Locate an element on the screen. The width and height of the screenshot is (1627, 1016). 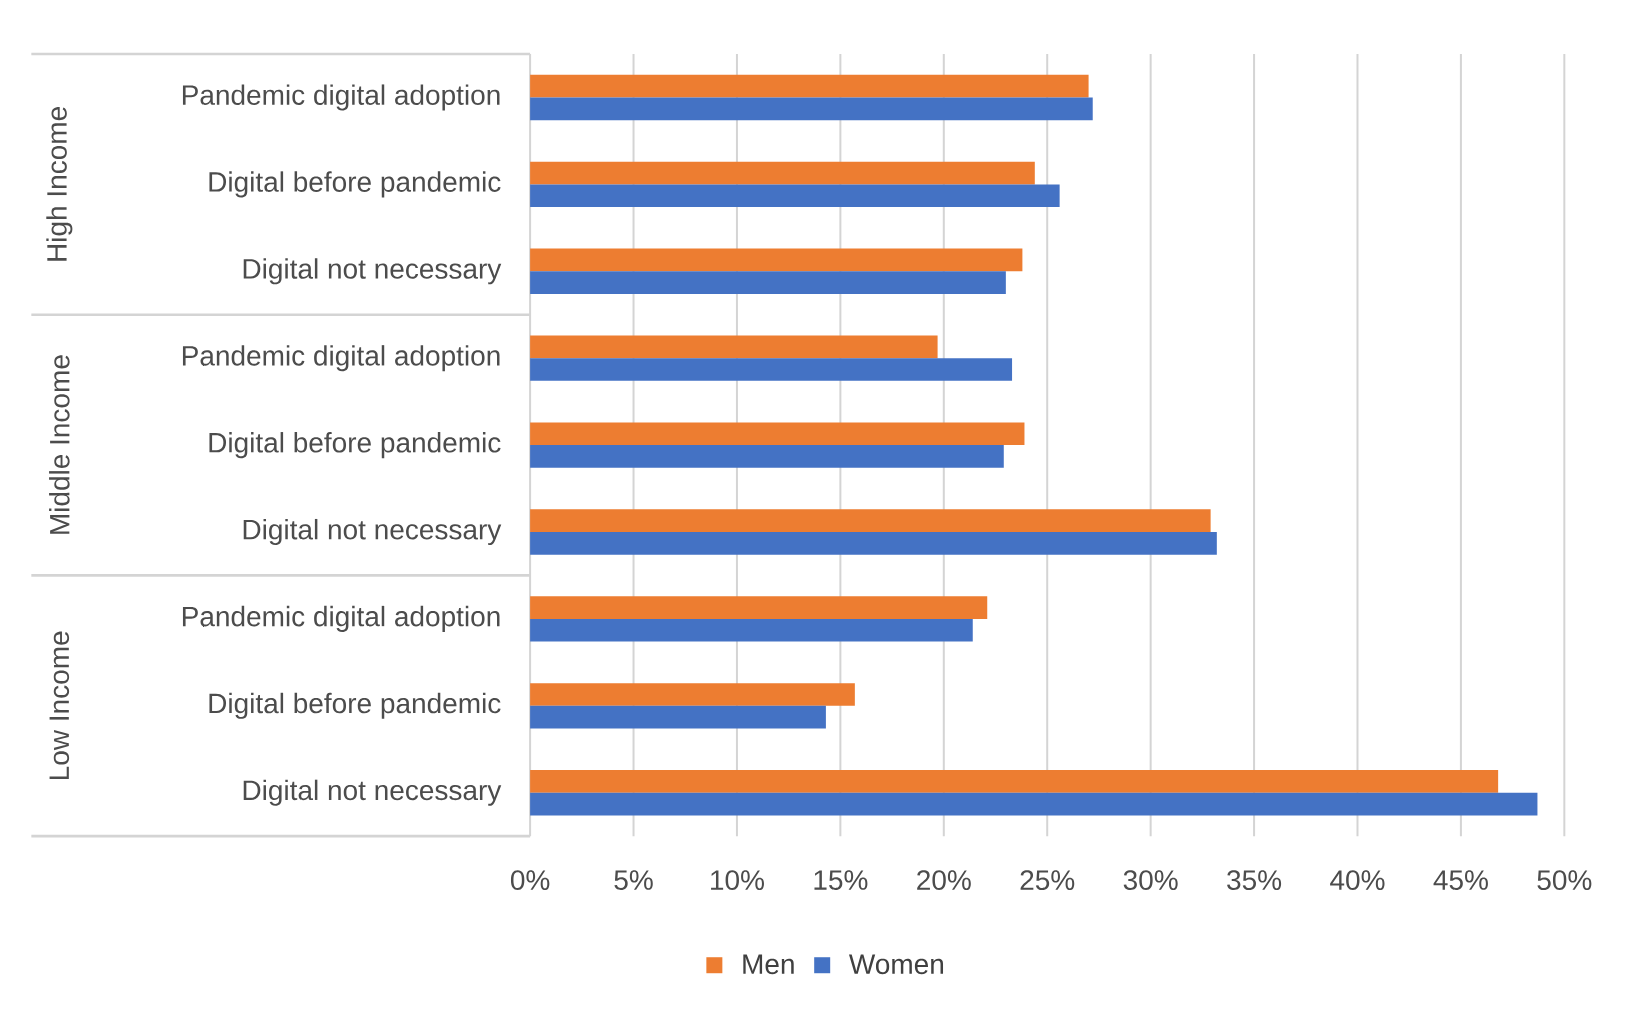
x-tick-label: 50% is located at coordinates (1564, 880).